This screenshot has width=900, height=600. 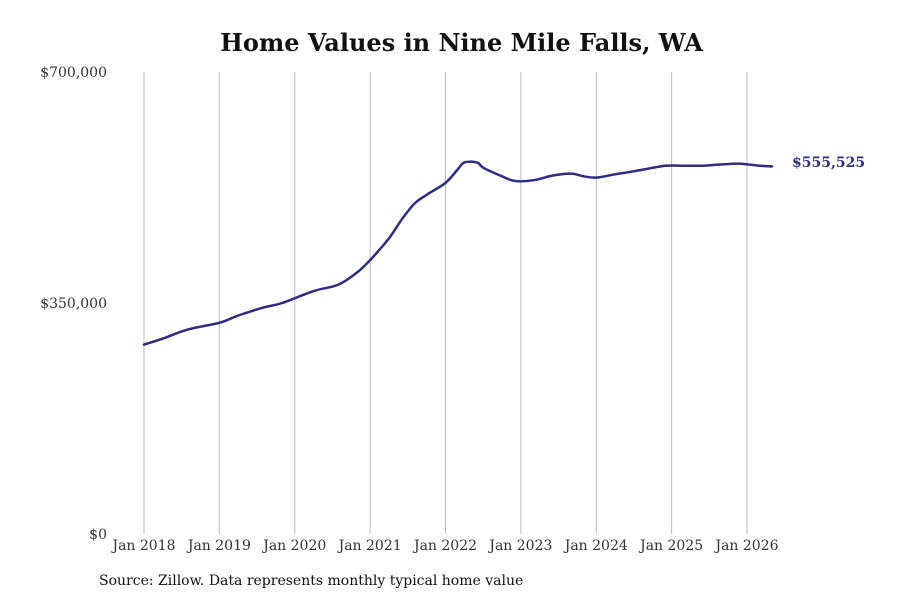 I want to click on x-tick-label: Jan 2021, so click(x=369, y=546).